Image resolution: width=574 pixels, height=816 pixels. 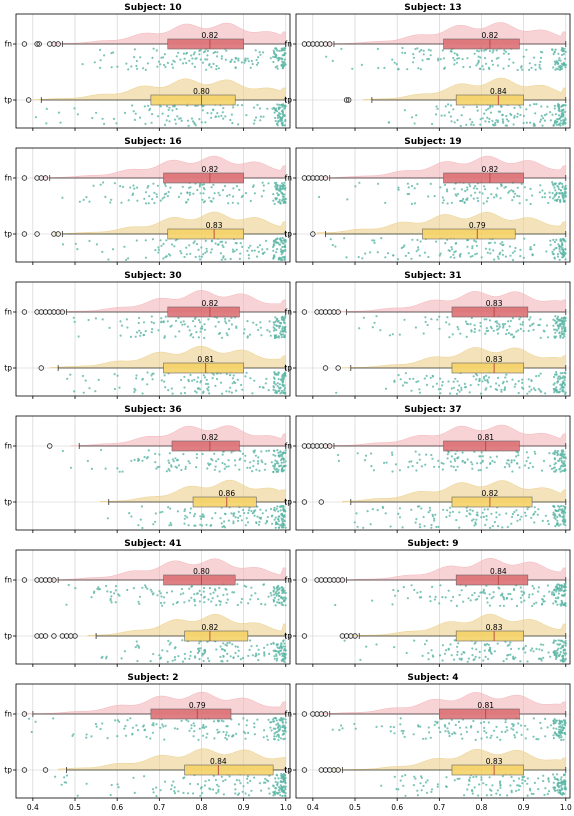 What do you see at coordinates (397, 807) in the screenshot?
I see `x-tick-label: 0.6` at bounding box center [397, 807].